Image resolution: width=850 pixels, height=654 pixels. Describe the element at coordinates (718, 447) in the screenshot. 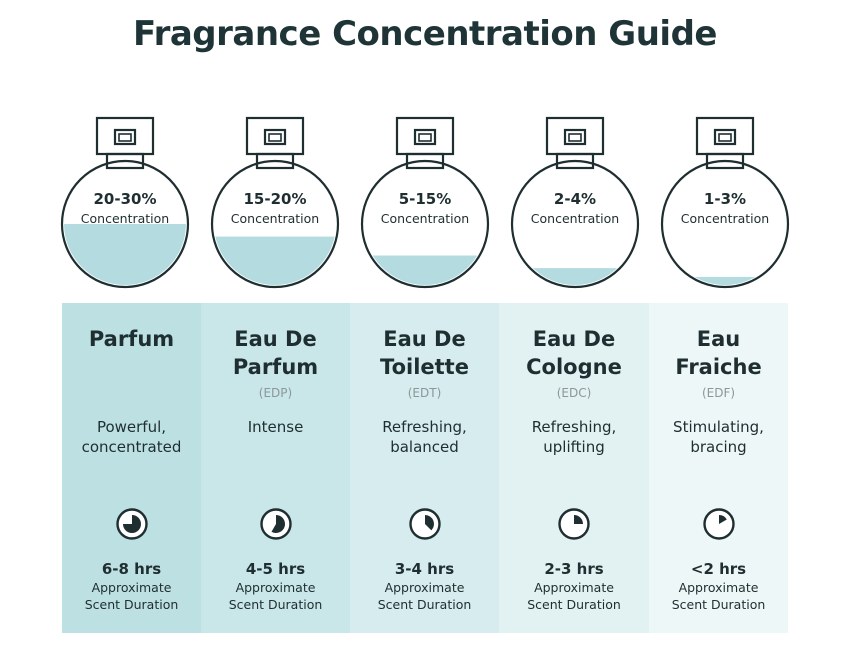

I see `description-line: bracing` at that location.